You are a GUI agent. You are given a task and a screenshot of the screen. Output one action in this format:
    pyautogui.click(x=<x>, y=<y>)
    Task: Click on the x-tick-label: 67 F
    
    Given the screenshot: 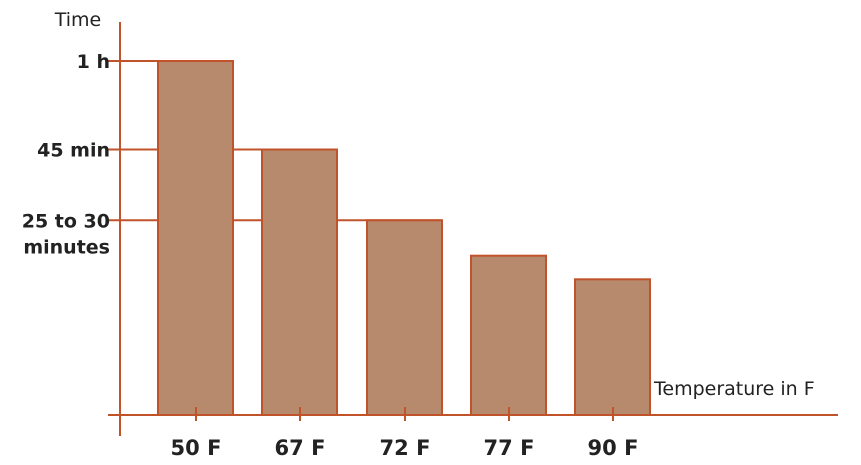 What is the action you would take?
    pyautogui.click(x=300, y=448)
    